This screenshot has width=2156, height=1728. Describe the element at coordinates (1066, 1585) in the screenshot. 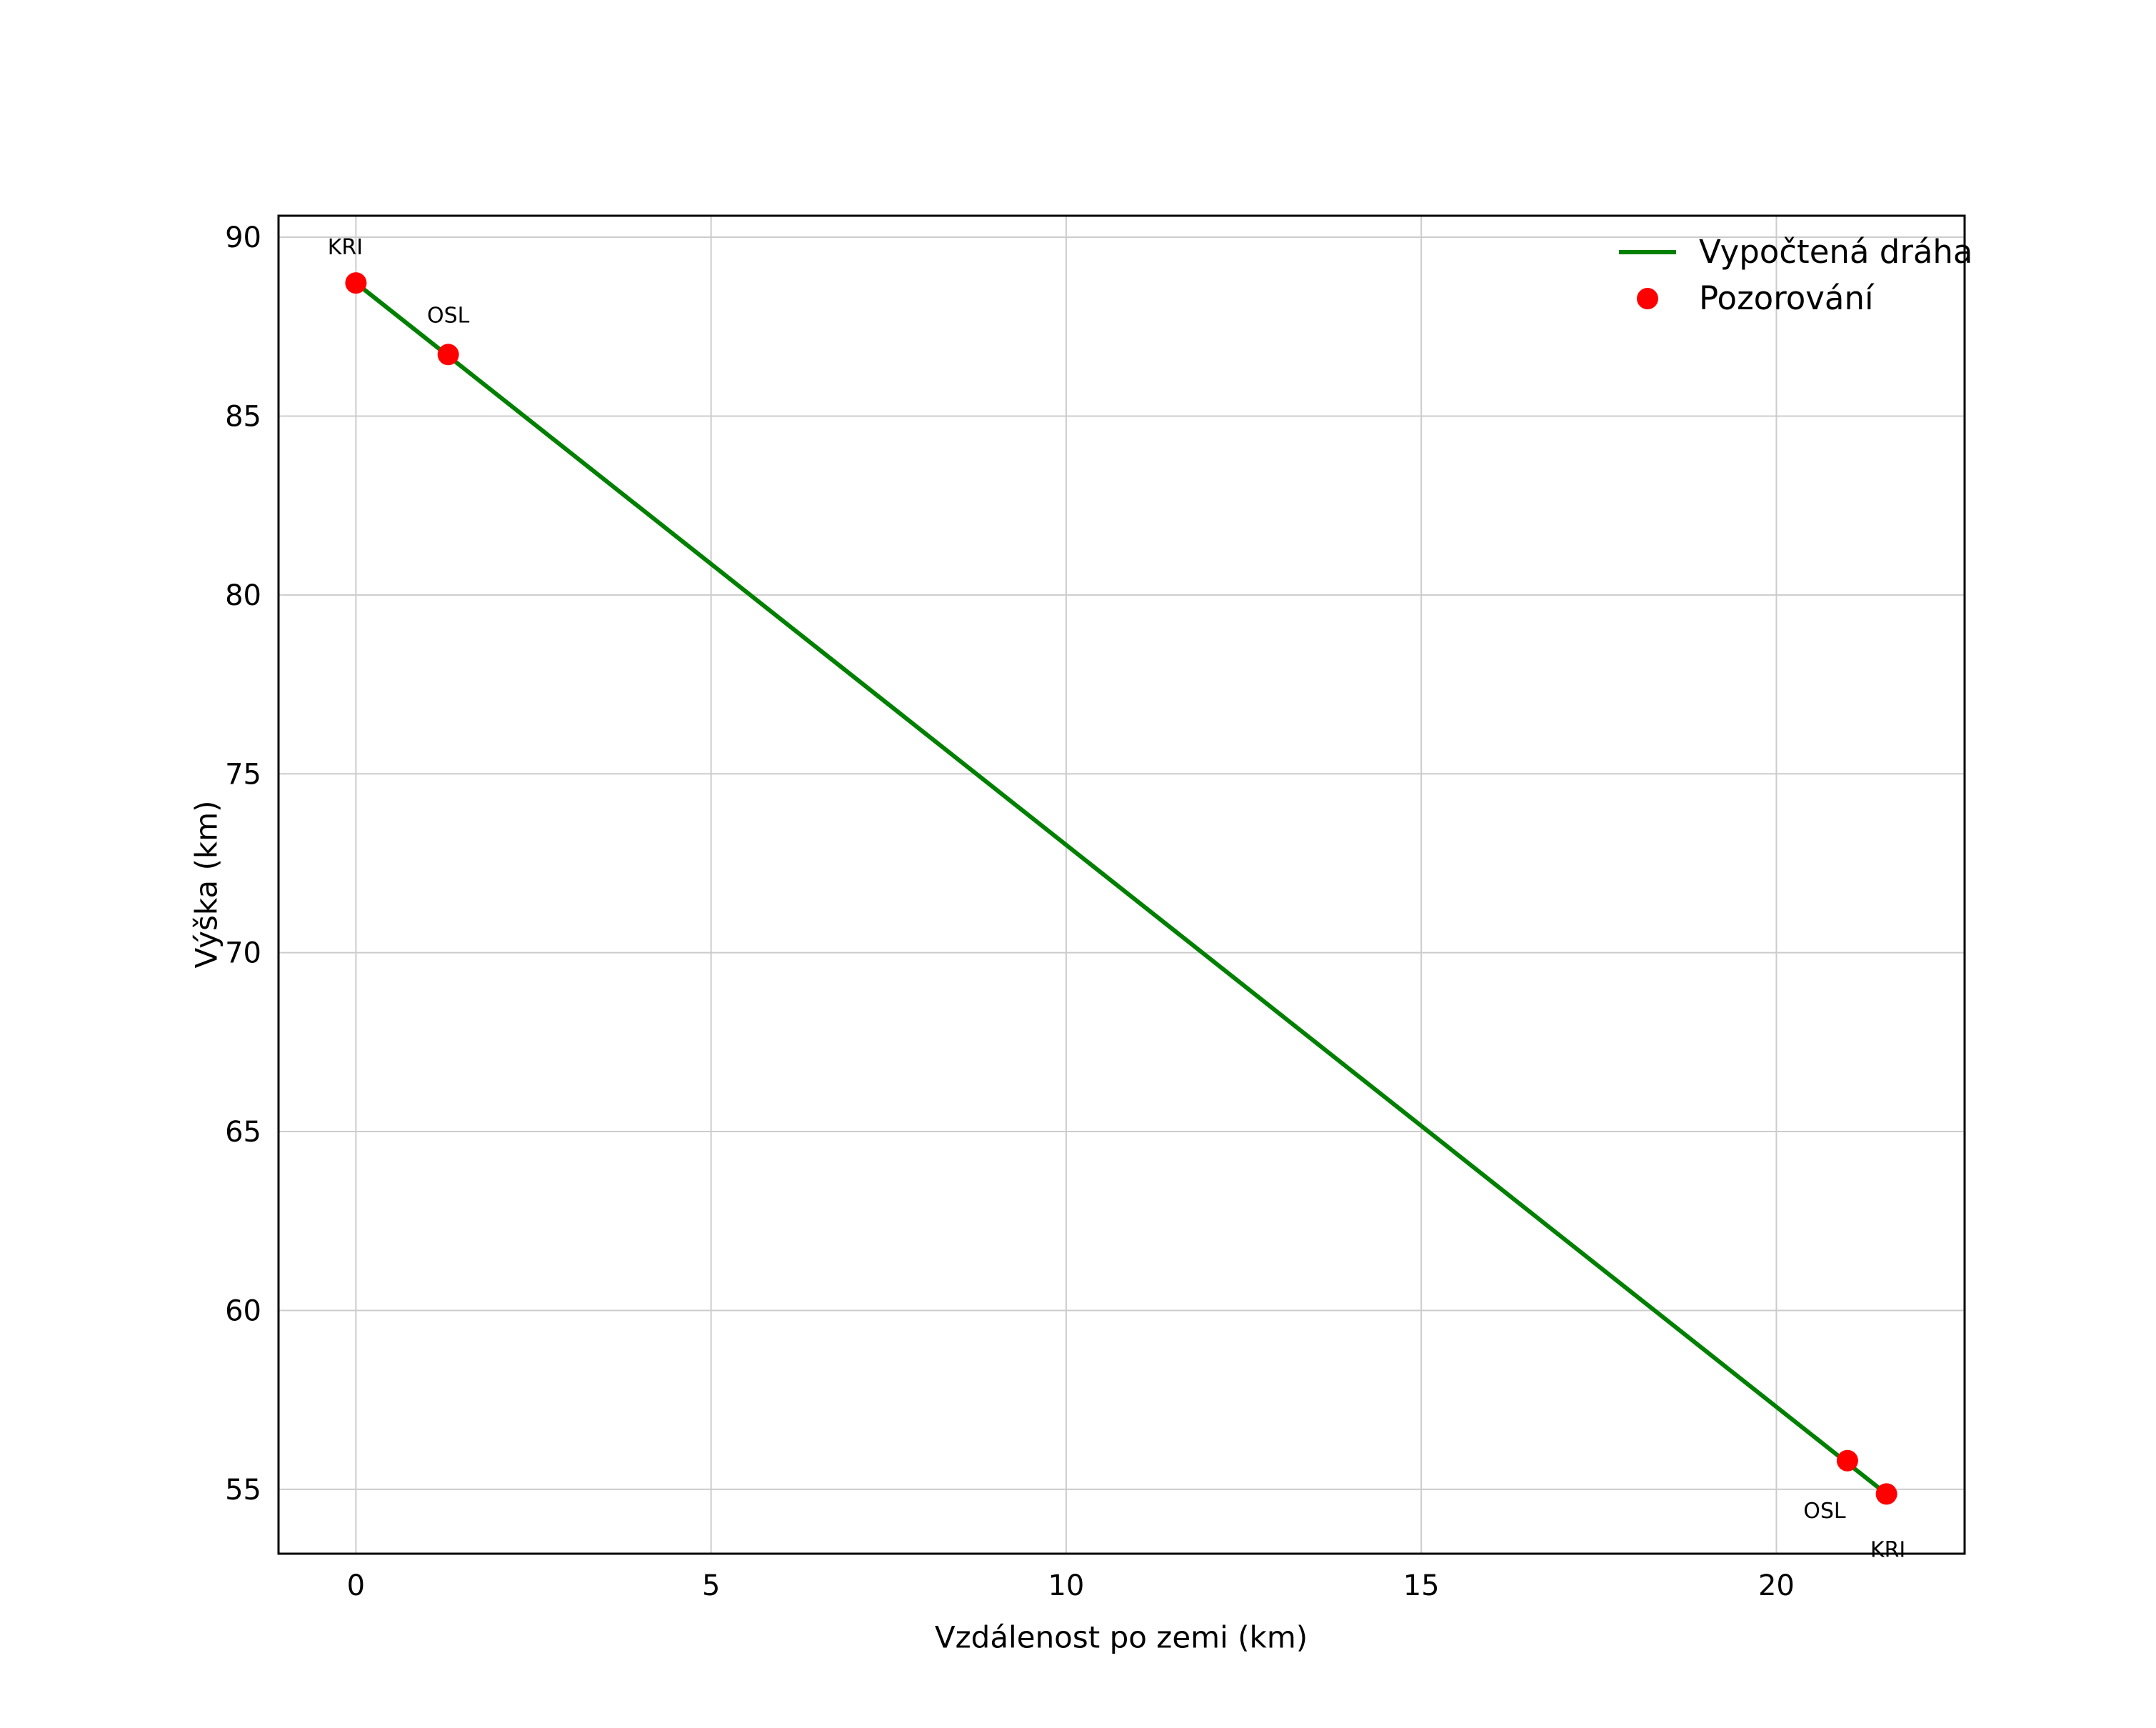

I see `x-tick-label: 10` at that location.